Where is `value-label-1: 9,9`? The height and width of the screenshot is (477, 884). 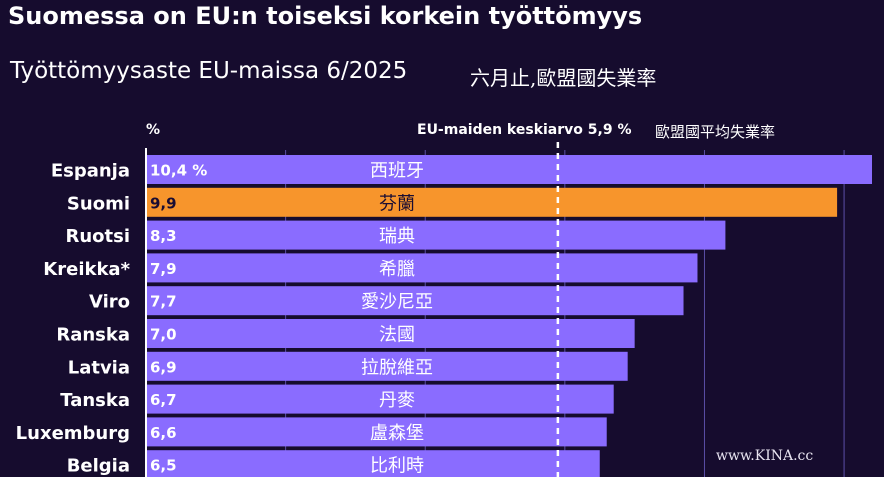 value-label-1: 9,9 is located at coordinates (163, 203).